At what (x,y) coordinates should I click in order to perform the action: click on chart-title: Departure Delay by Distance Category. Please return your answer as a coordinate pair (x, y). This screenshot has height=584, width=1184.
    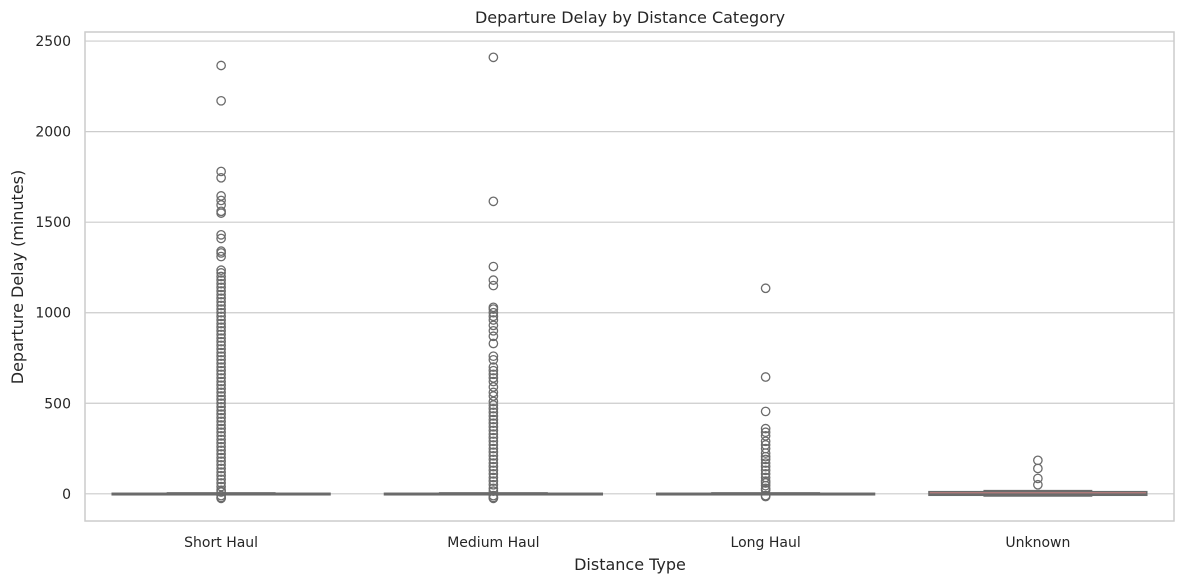
    Looking at the image, I should click on (630, 17).